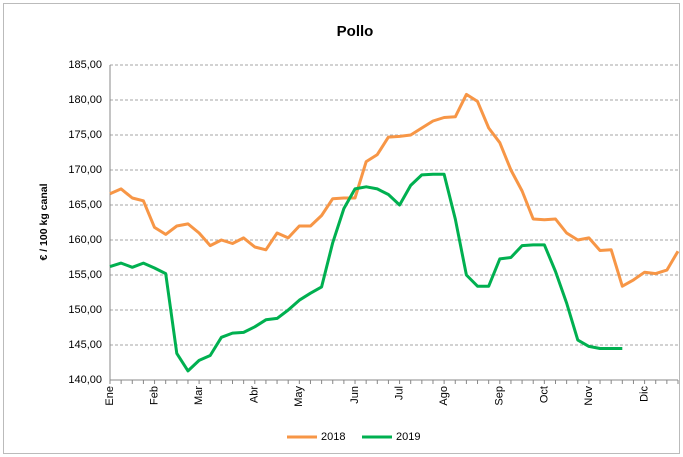  What do you see at coordinates (544, 394) in the screenshot?
I see `x-tick-label: Oct` at bounding box center [544, 394].